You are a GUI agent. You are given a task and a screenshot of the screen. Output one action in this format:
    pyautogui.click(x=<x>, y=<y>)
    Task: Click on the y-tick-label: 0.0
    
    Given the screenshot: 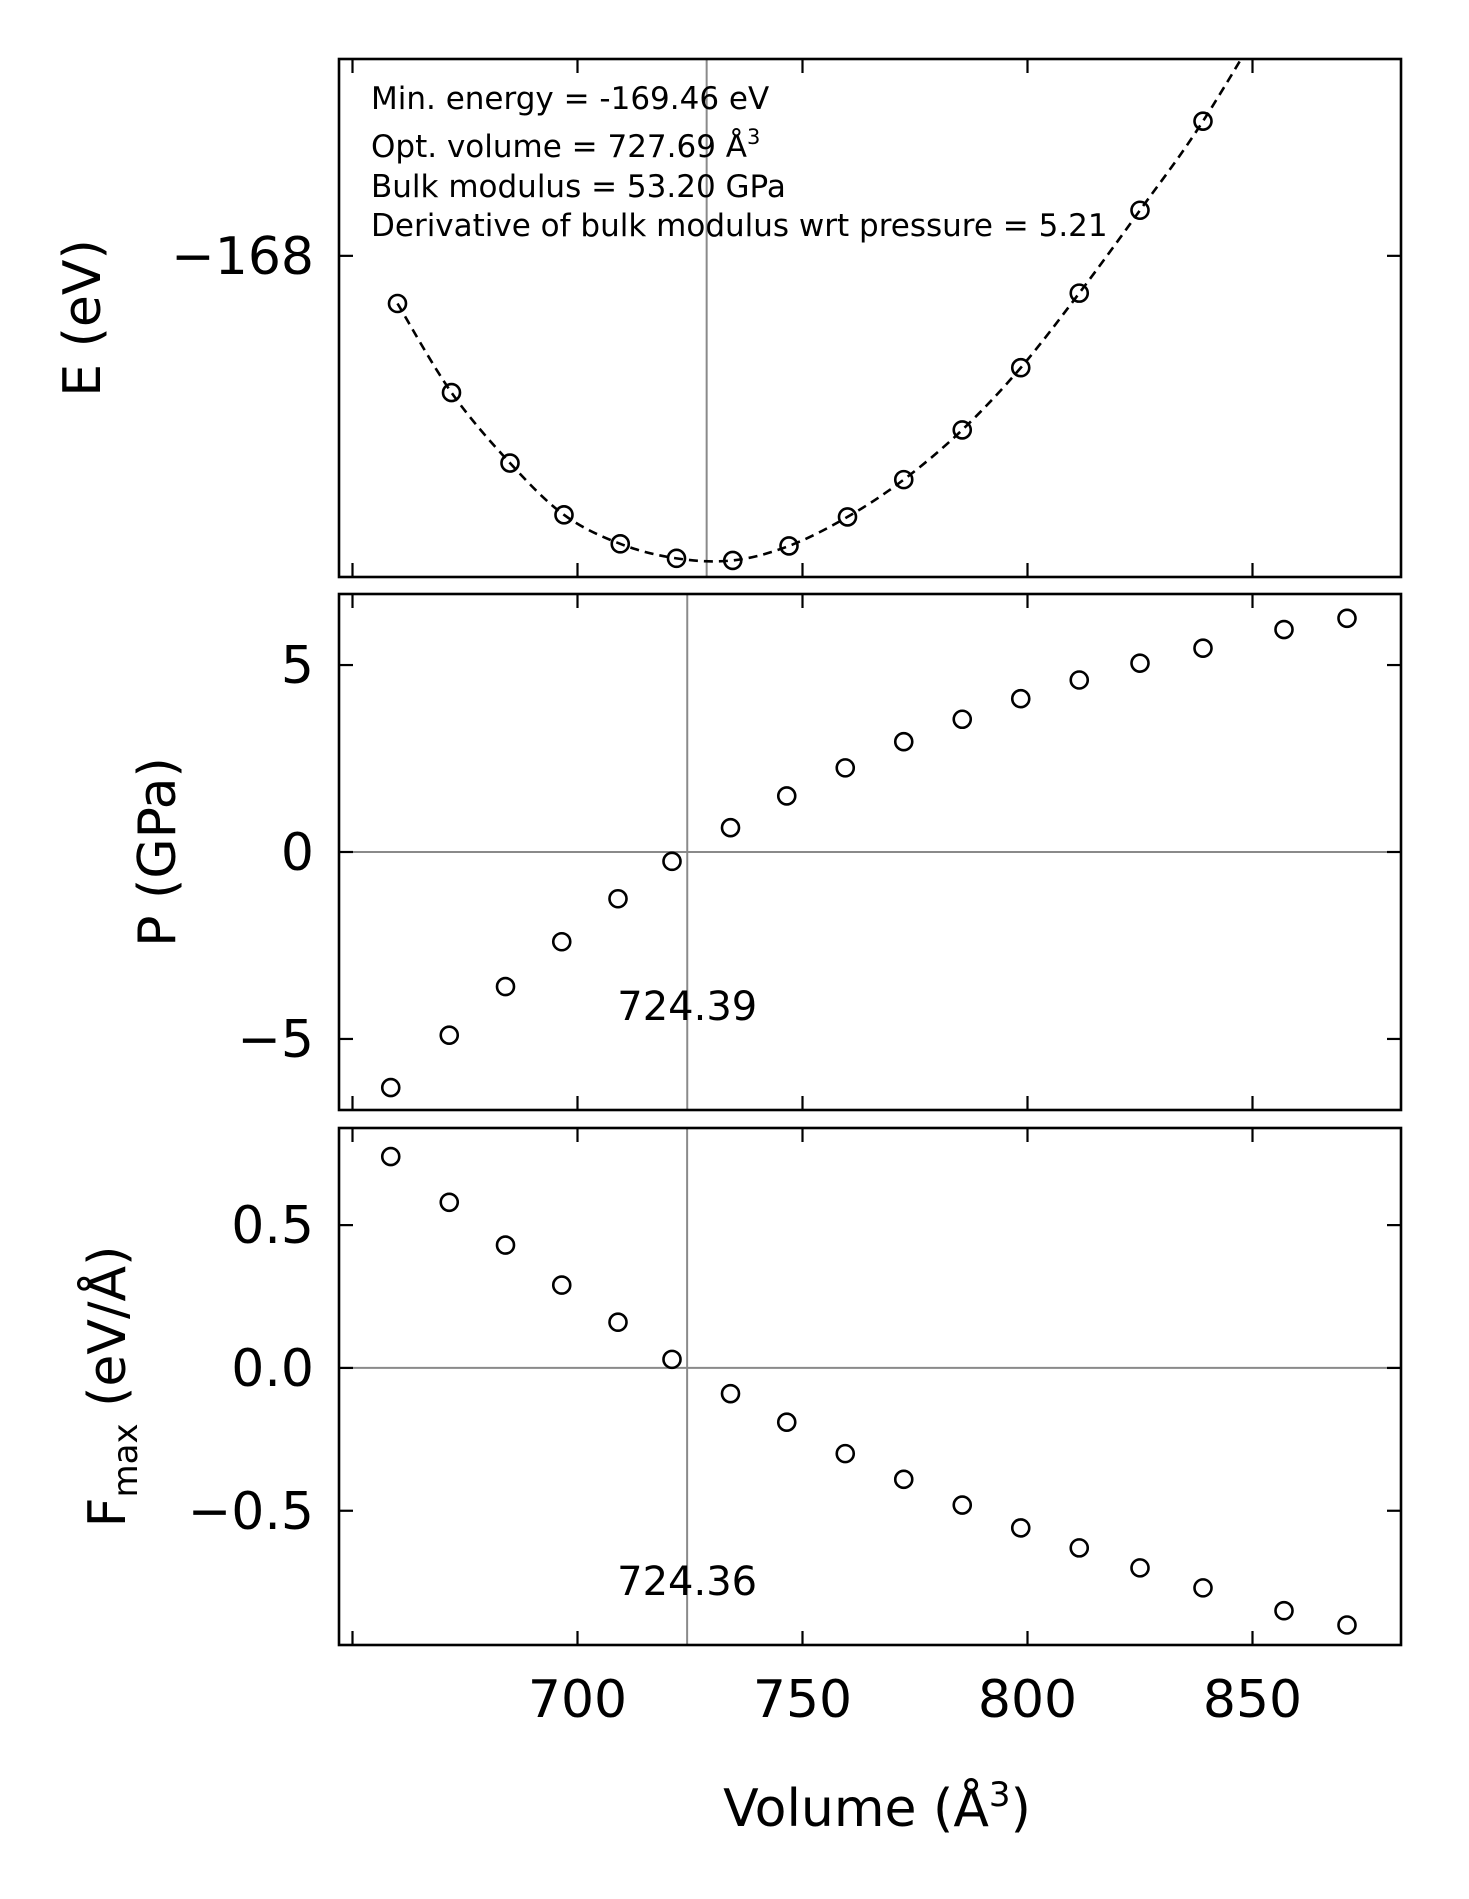 What is the action you would take?
    pyautogui.click(x=272, y=1369)
    